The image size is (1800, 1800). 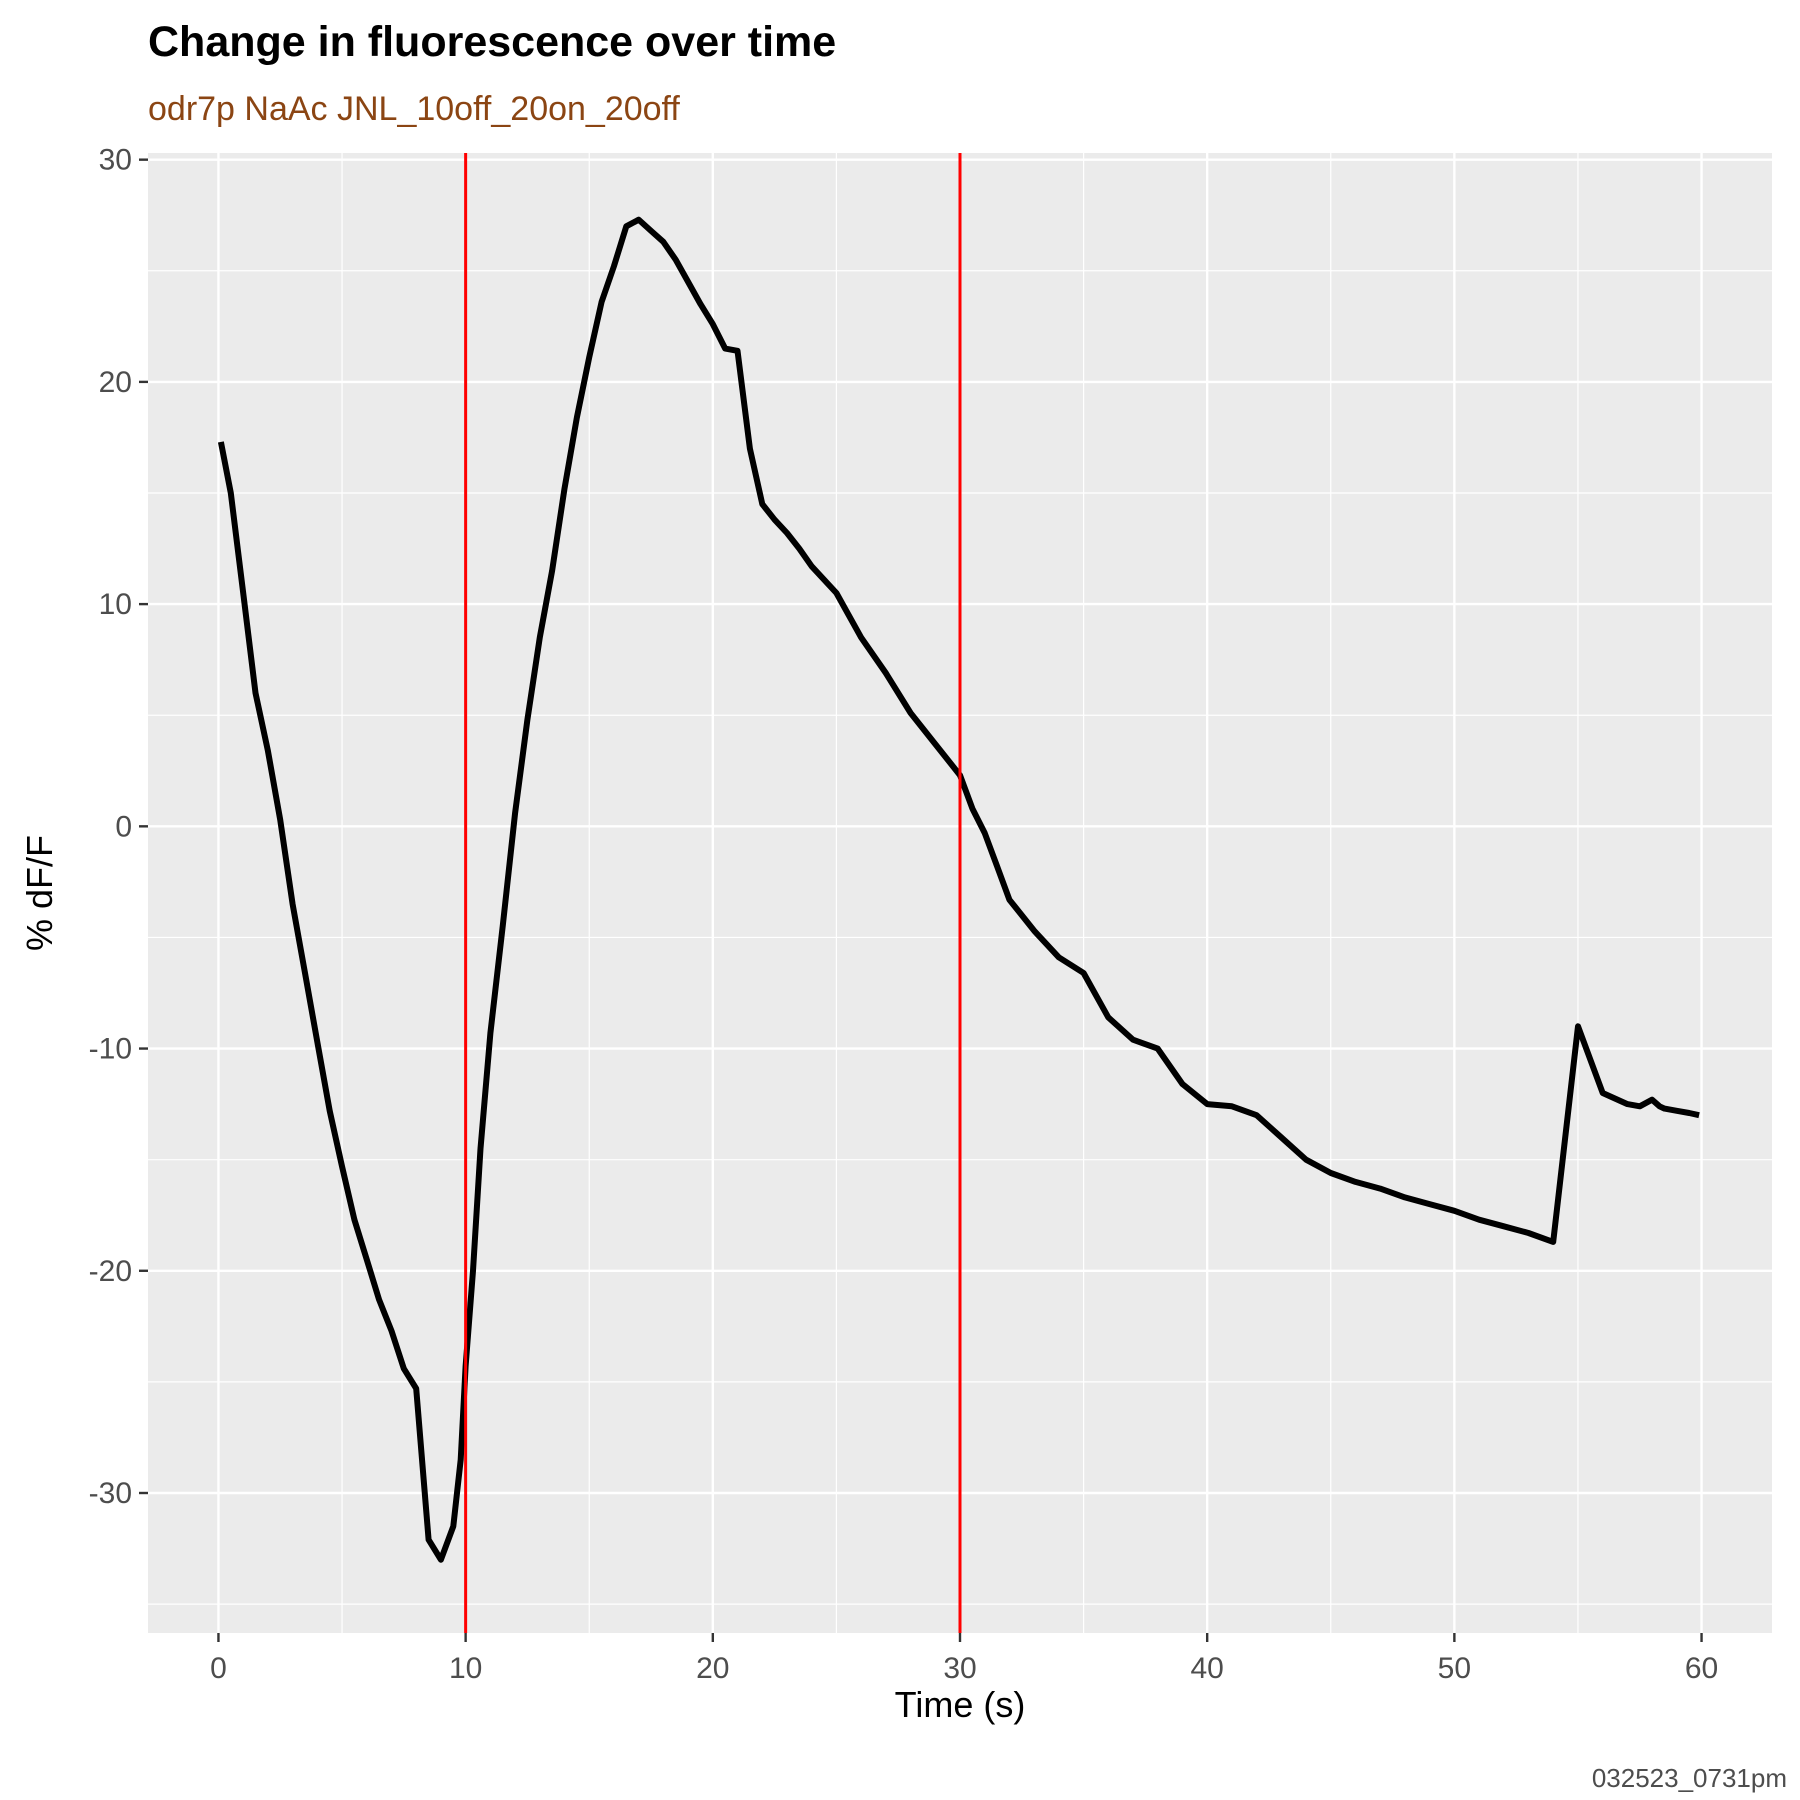 What do you see at coordinates (110, 1049) in the screenshot?
I see `y-tick-label: -10` at bounding box center [110, 1049].